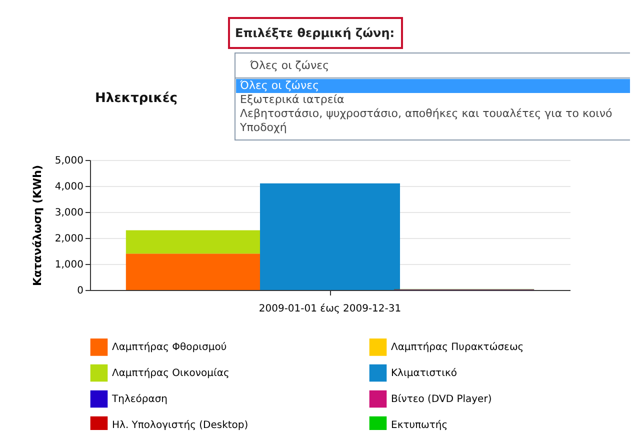  Describe the element at coordinates (69, 213) in the screenshot. I see `y-tick-label: 3,000` at that location.